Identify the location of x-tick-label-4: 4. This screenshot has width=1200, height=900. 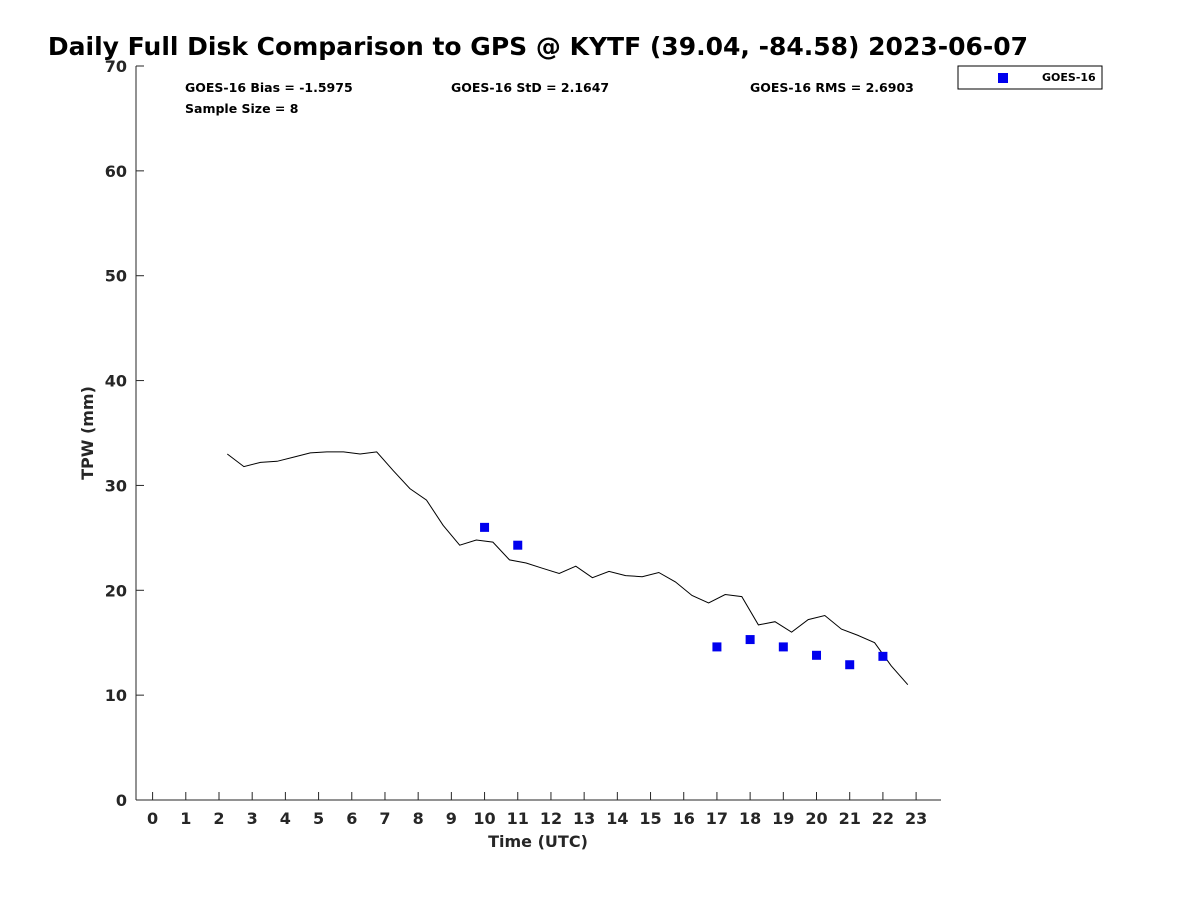
(285, 818).